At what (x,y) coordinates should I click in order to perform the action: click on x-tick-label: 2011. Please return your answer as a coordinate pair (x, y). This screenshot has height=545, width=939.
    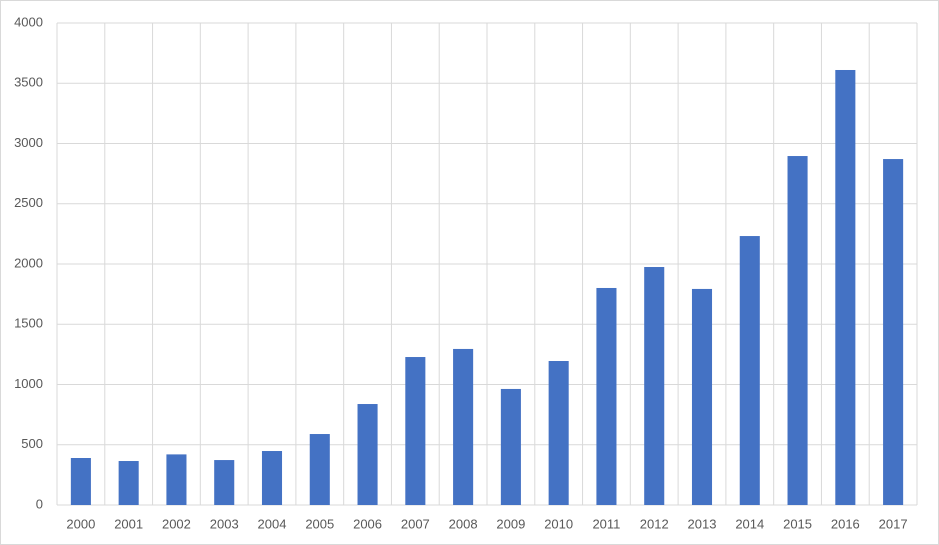
    Looking at the image, I should click on (606, 523).